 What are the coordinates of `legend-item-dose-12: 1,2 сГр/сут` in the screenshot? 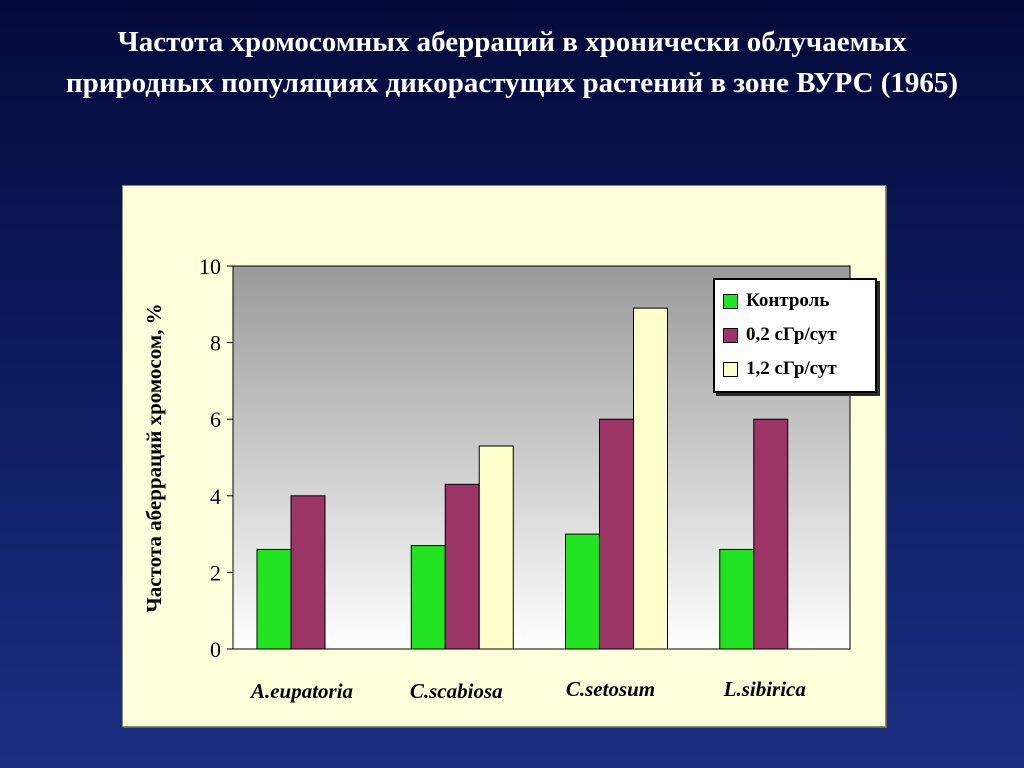 It's located at (780, 369).